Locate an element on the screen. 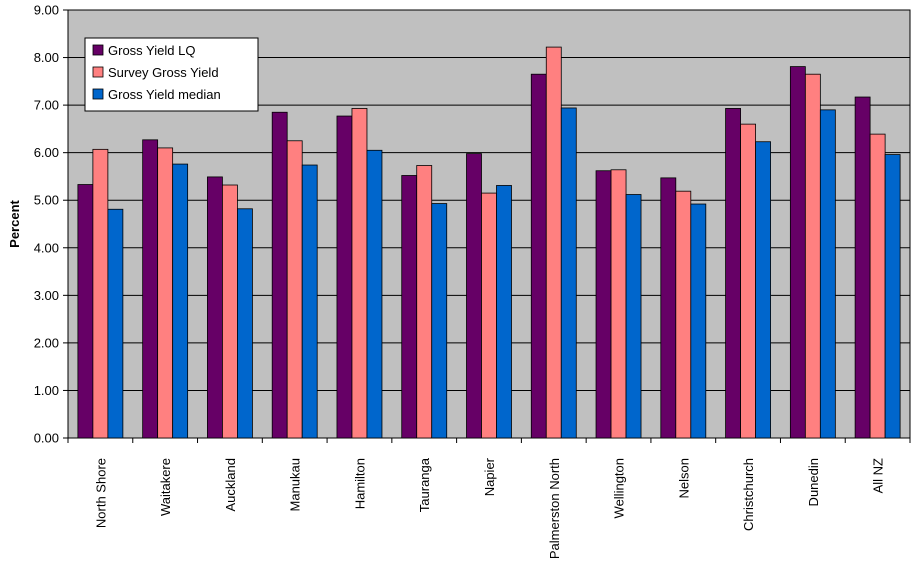 This screenshot has width=914, height=583. y-tick-label: 3.00 is located at coordinates (46, 295).